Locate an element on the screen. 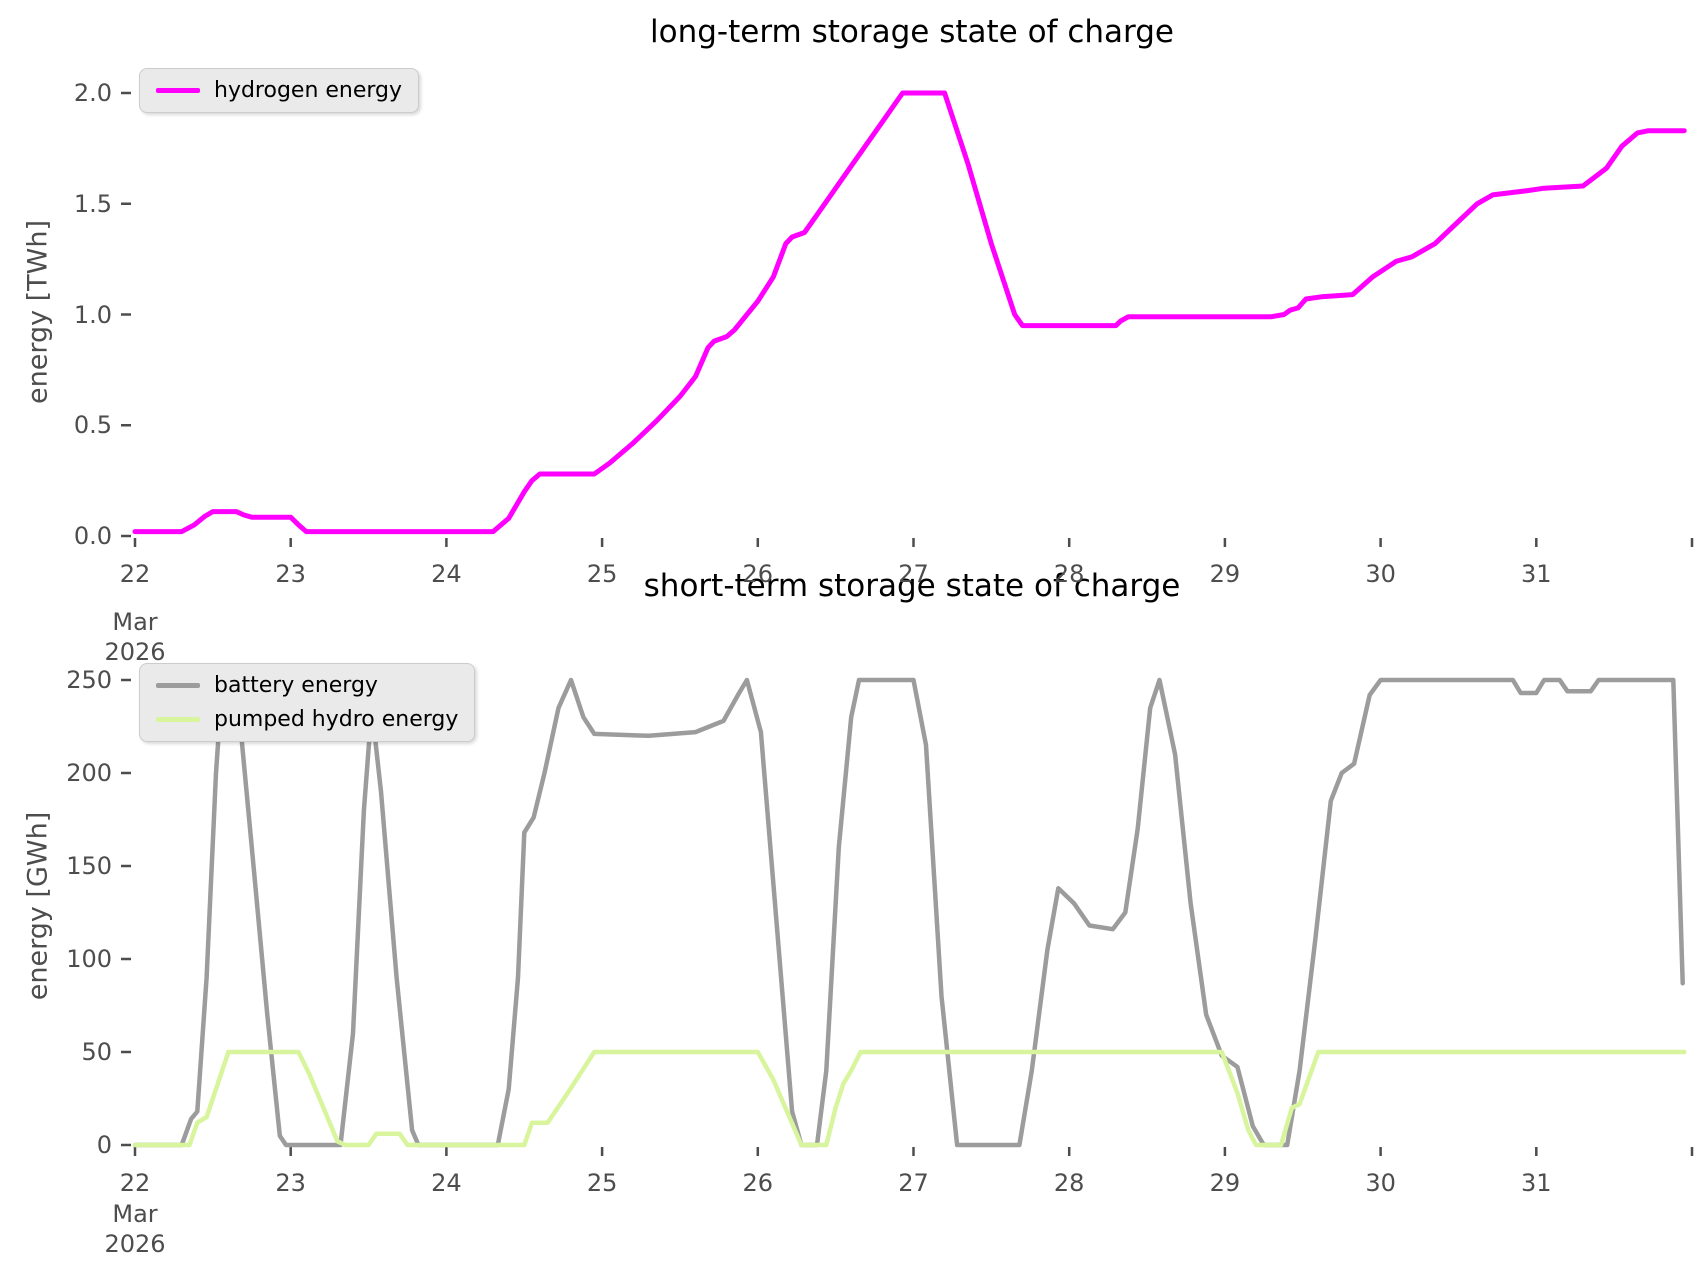 The image size is (1706, 1277). pumped-hydro-line-swatch is located at coordinates (178, 719).